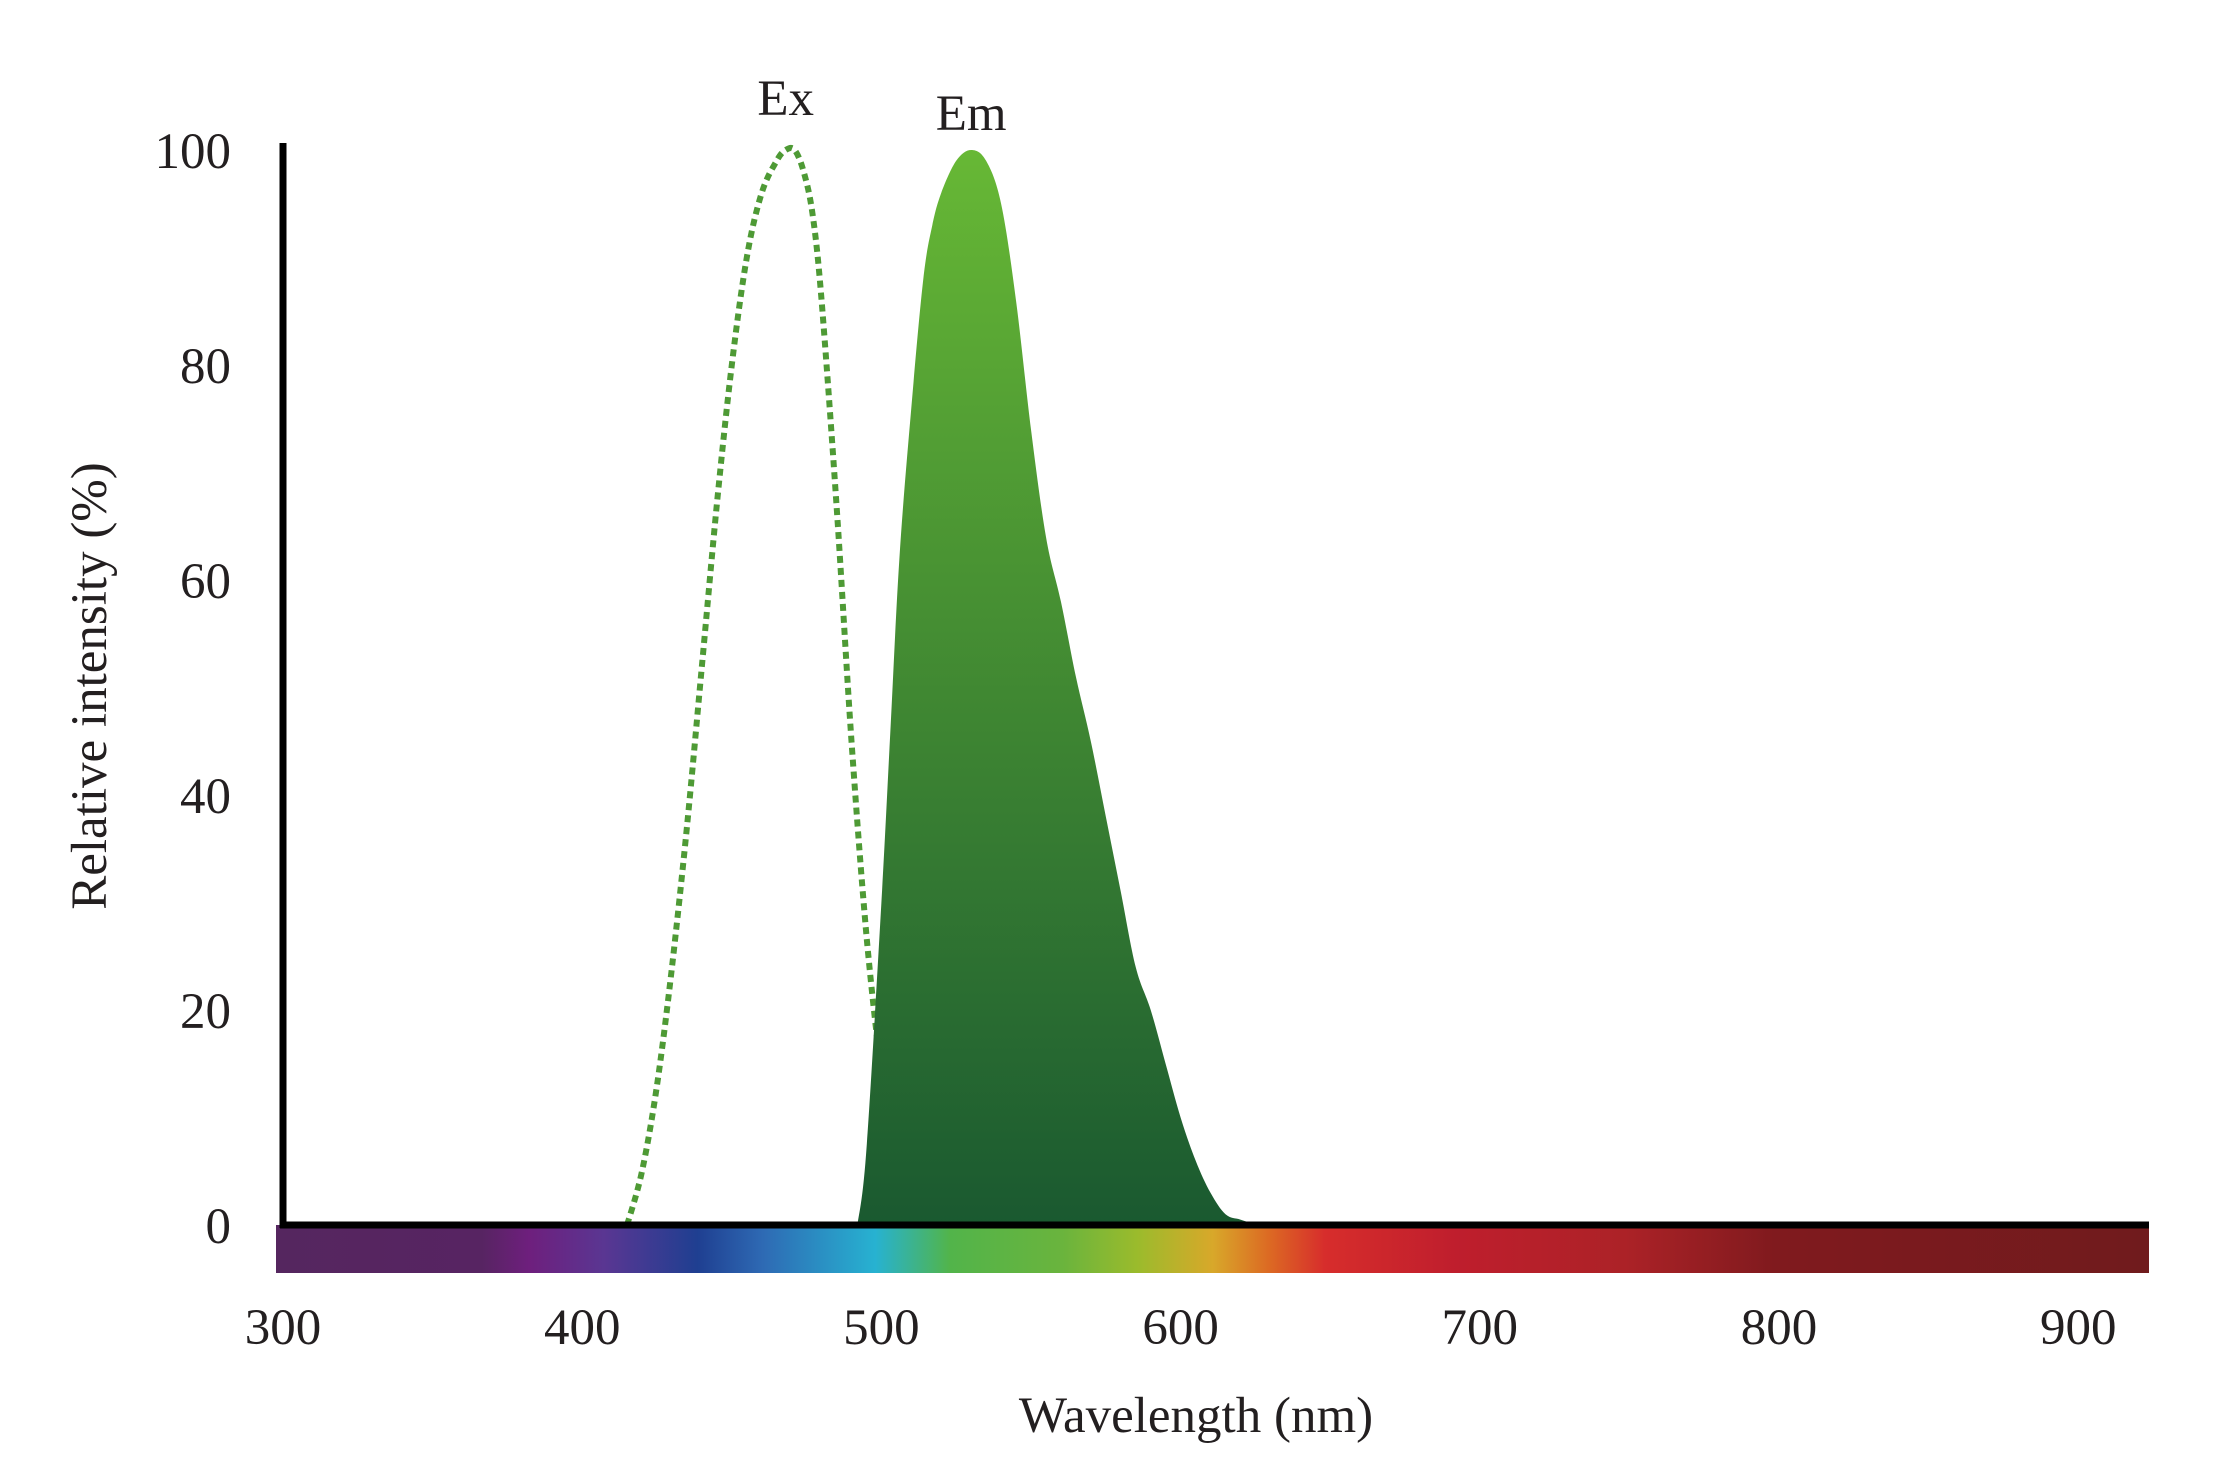  What do you see at coordinates (785, 99) in the screenshot?
I see `ex-series-label: Ex` at bounding box center [785, 99].